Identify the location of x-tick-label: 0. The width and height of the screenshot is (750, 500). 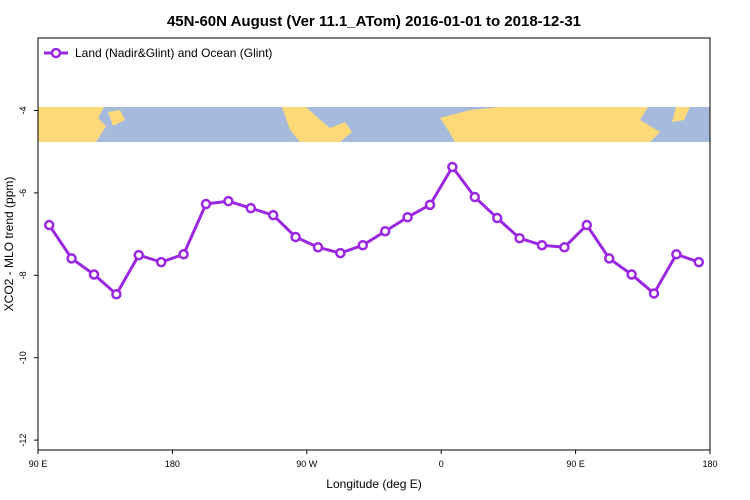
(441, 464).